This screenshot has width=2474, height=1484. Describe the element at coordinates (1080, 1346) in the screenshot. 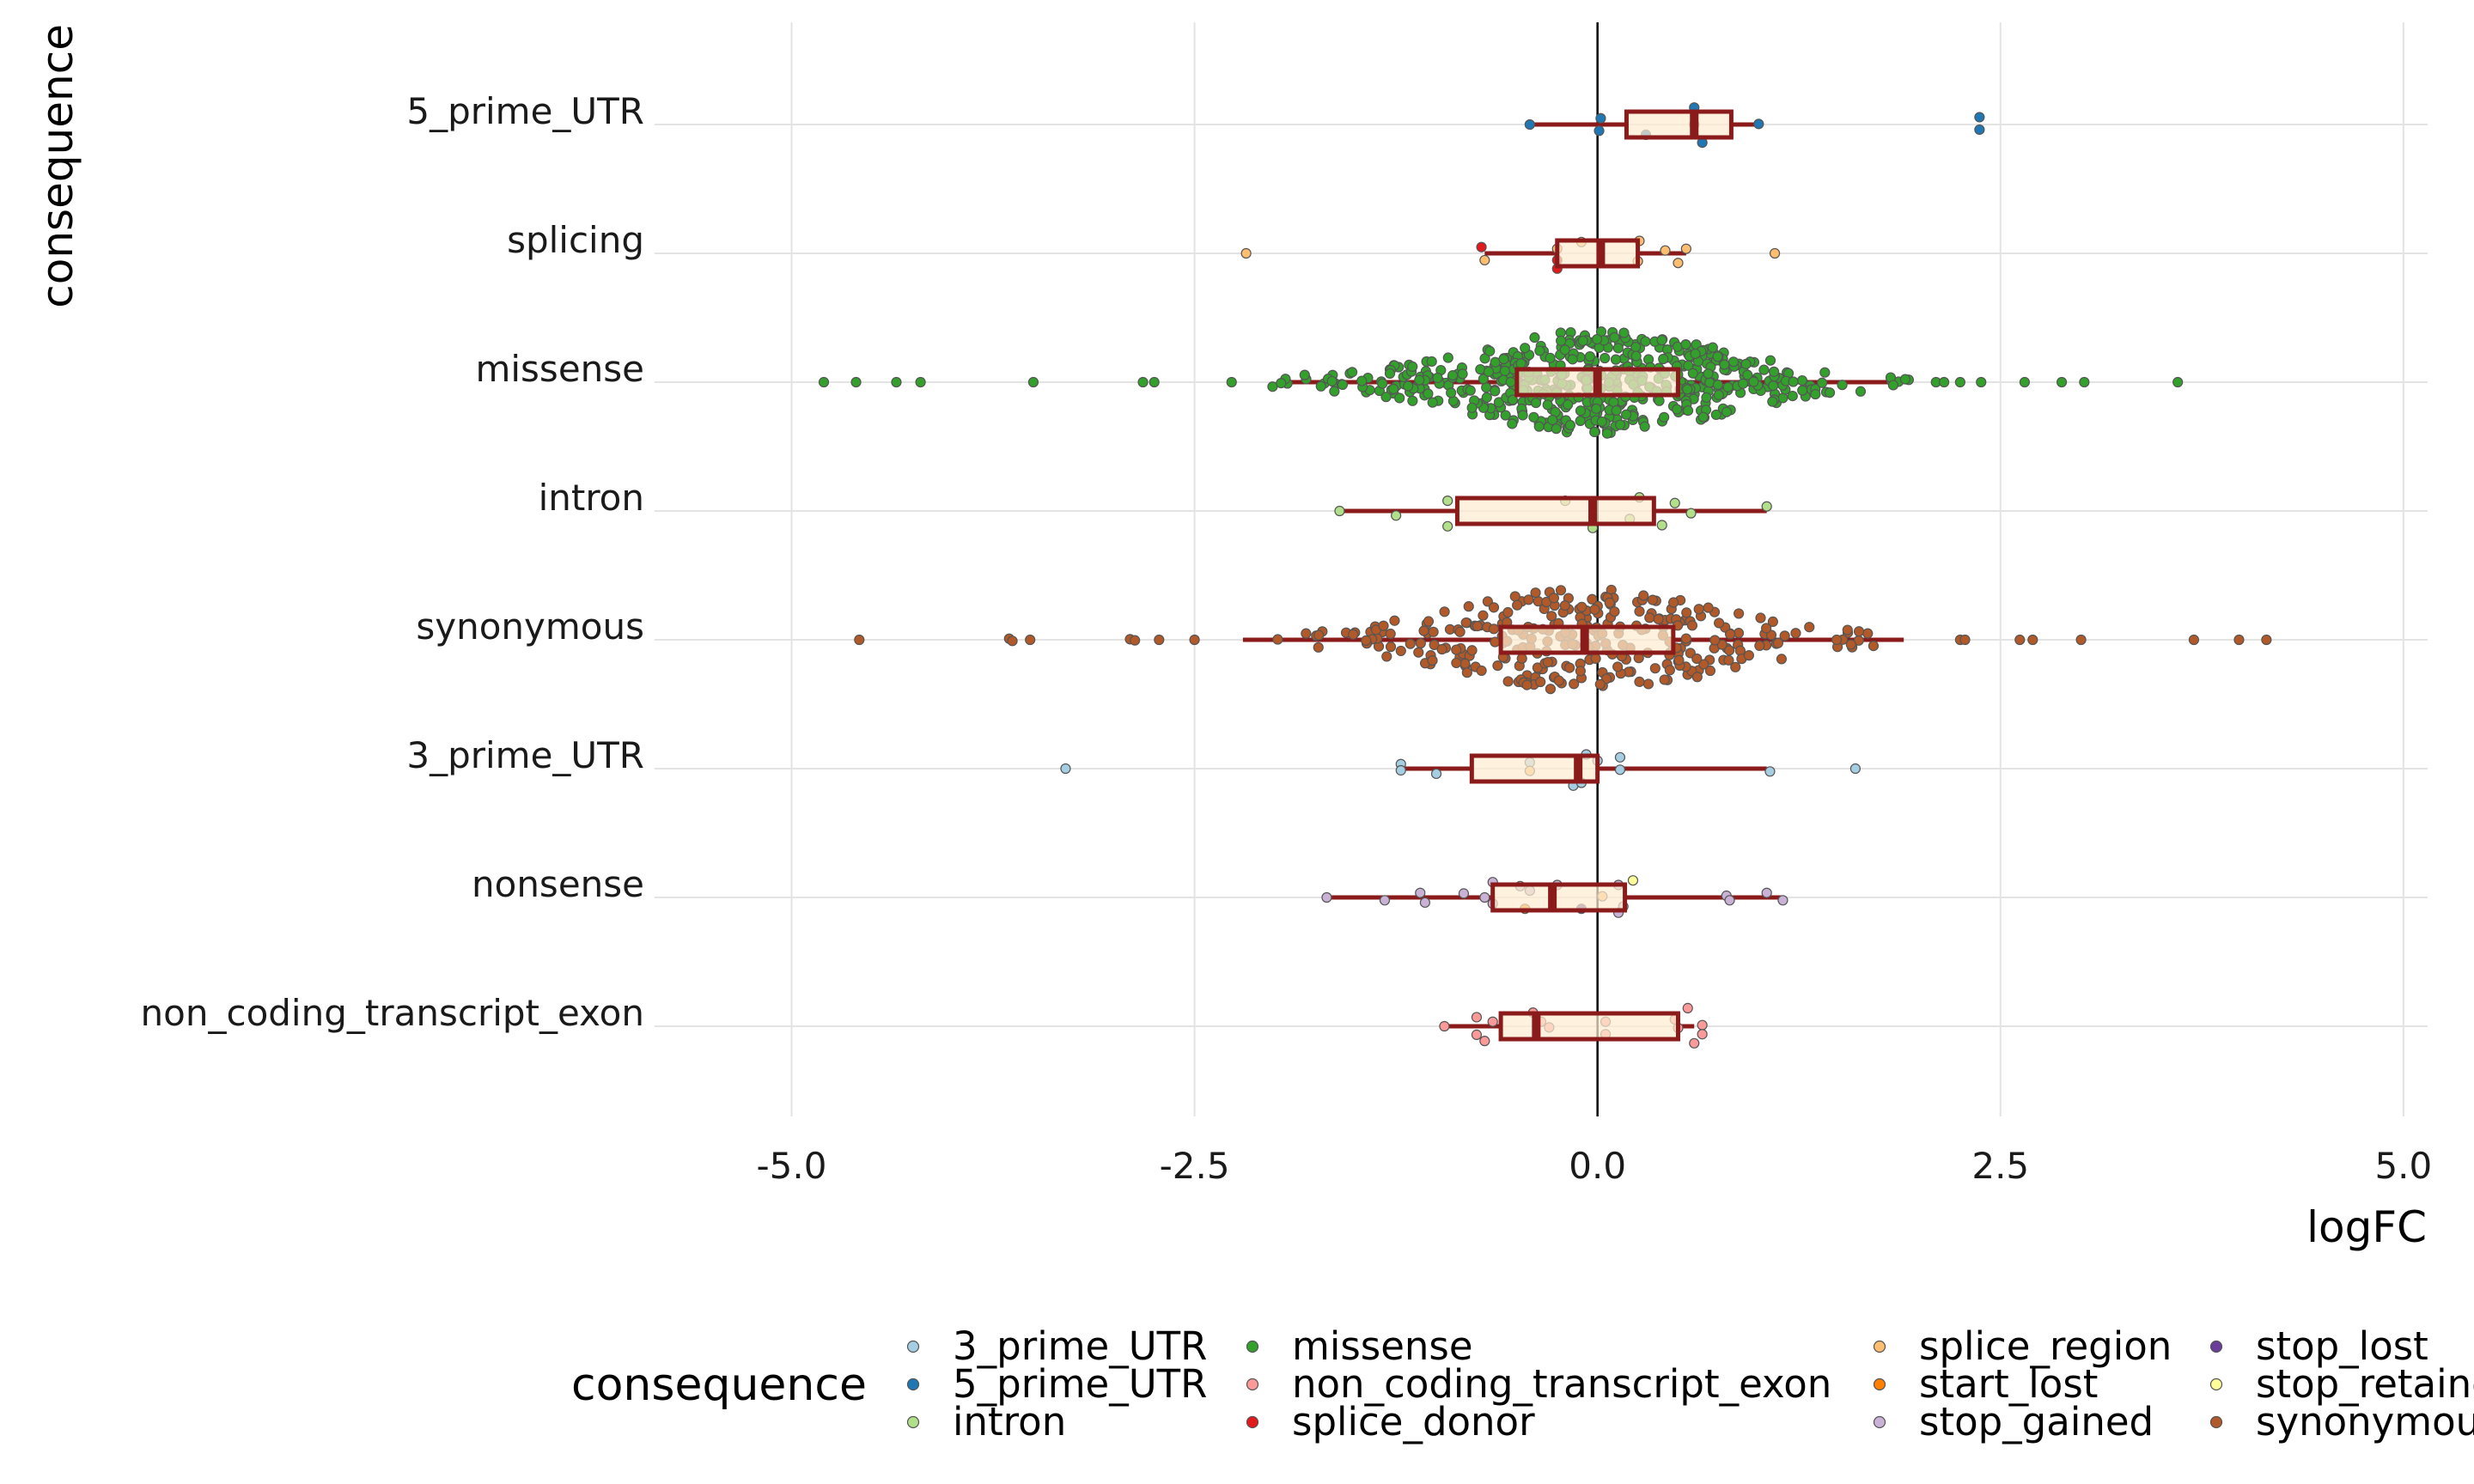

I see `legend-entry: 3_prime_UTR` at that location.